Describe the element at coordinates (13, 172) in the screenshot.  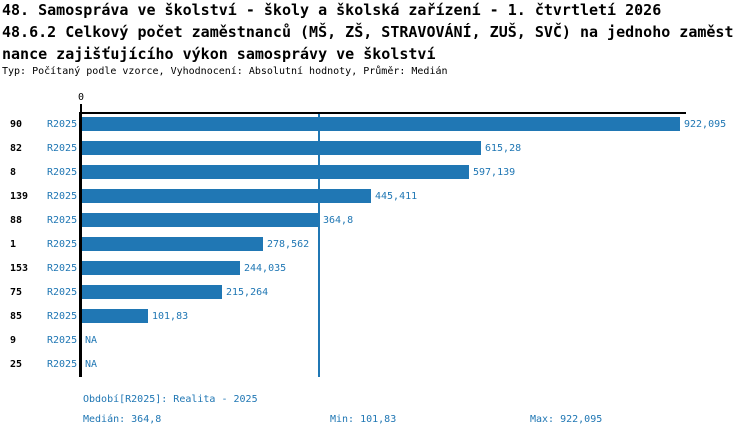
I see `row-id-label: 8` at that location.